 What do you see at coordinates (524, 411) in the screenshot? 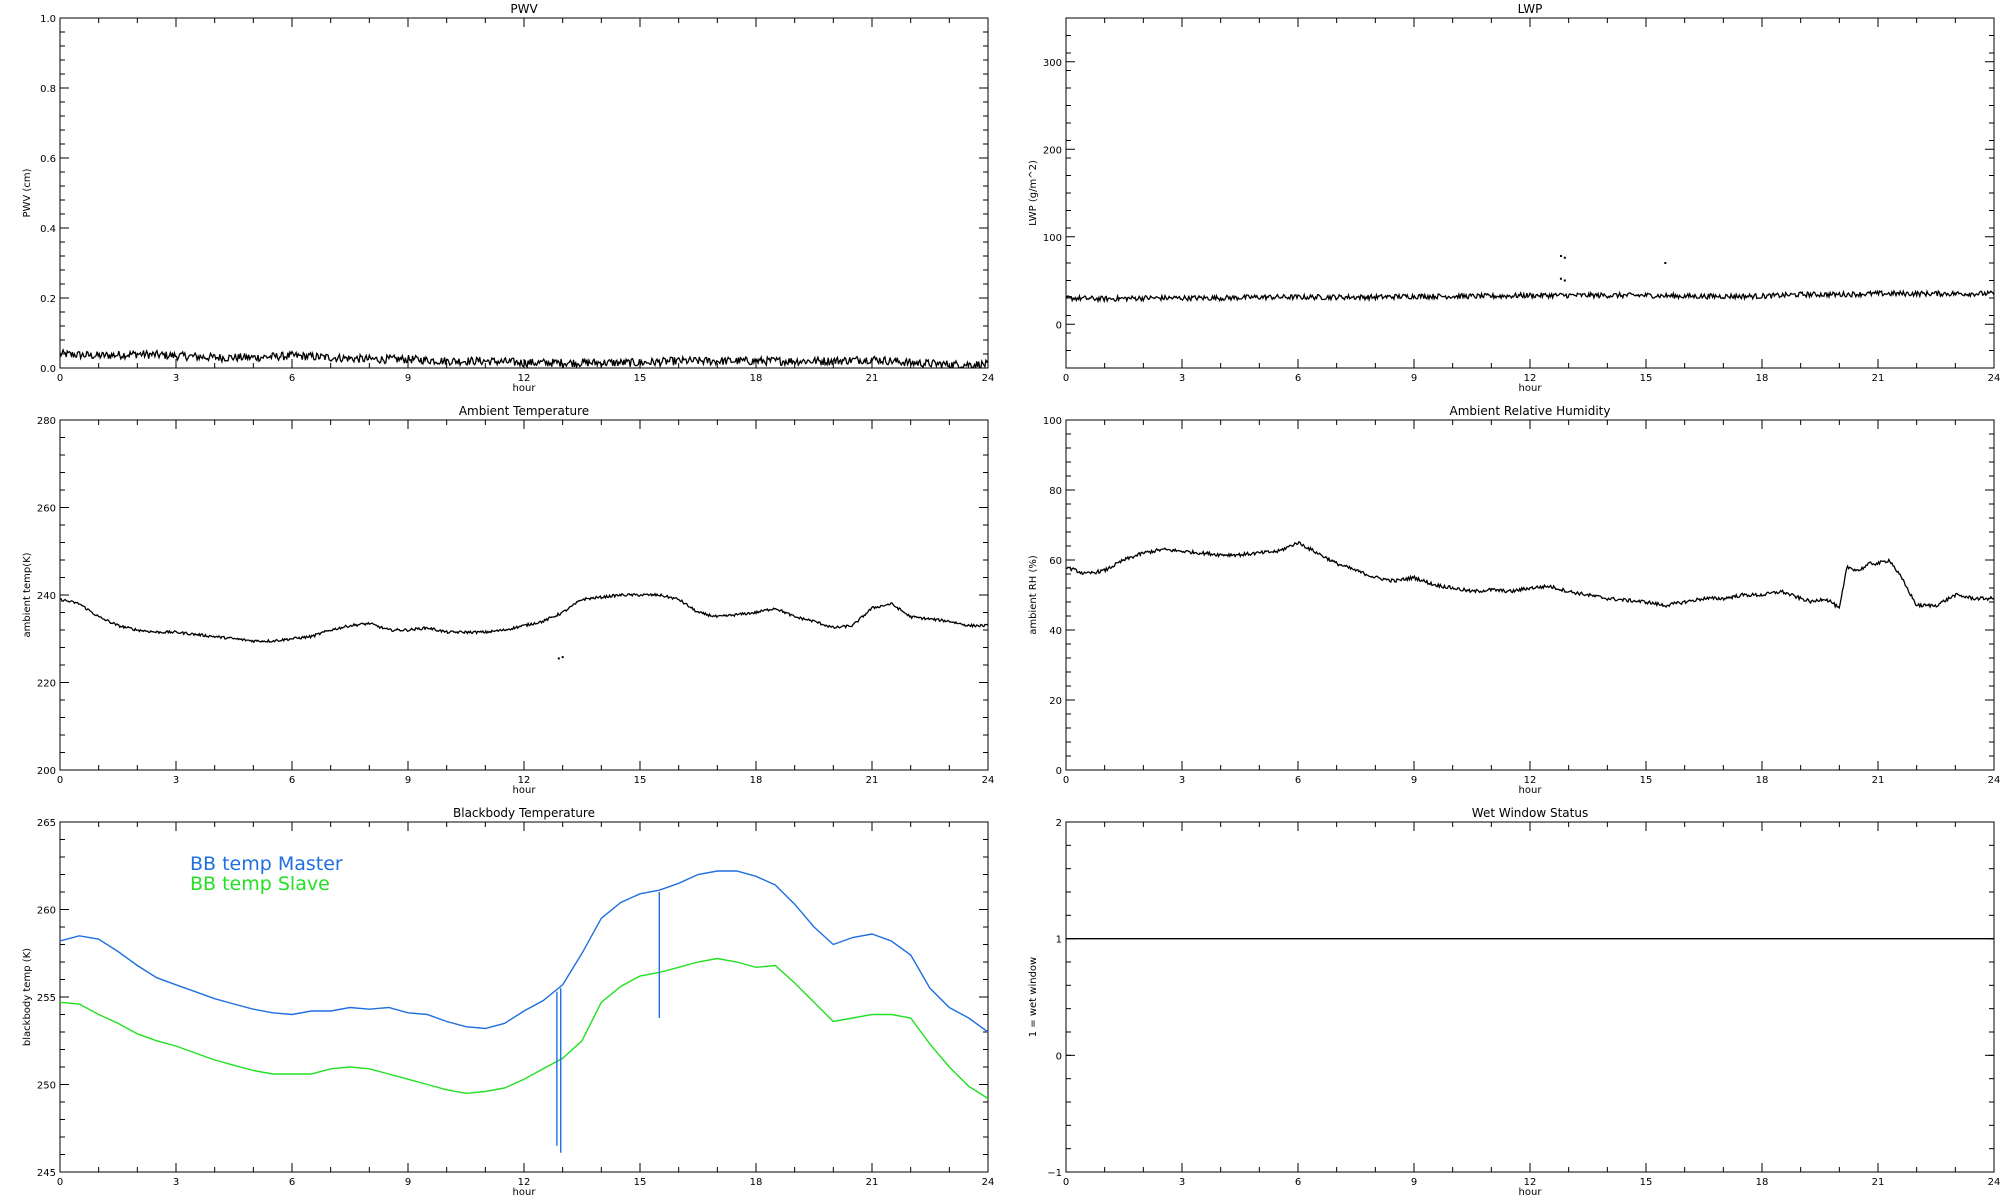
I see `chart-title: Ambient Temperature` at bounding box center [524, 411].